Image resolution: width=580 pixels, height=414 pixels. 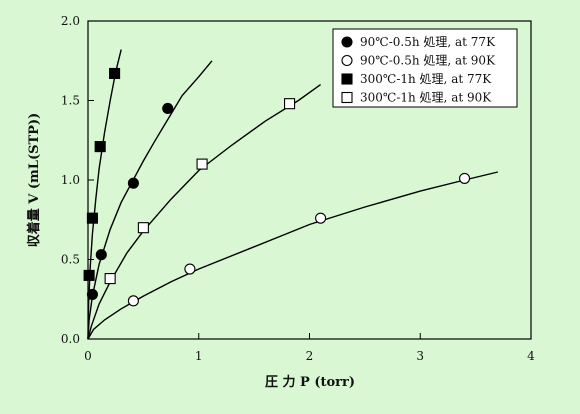 I want to click on series-1-fit-line, so click(x=150, y=200).